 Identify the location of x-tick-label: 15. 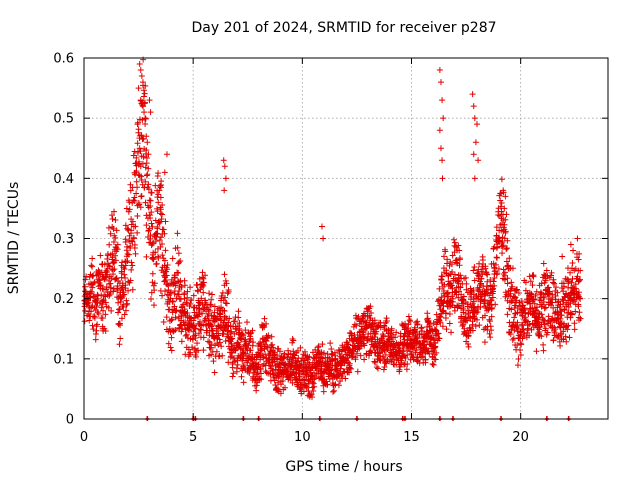
(411, 437).